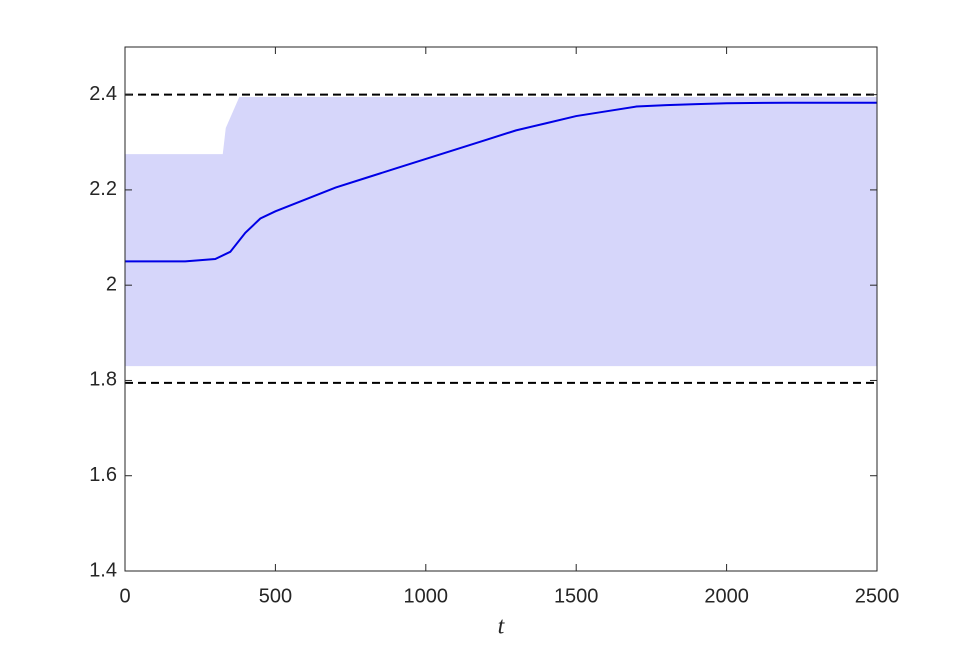  I want to click on x-tick-label: 500, so click(275, 596).